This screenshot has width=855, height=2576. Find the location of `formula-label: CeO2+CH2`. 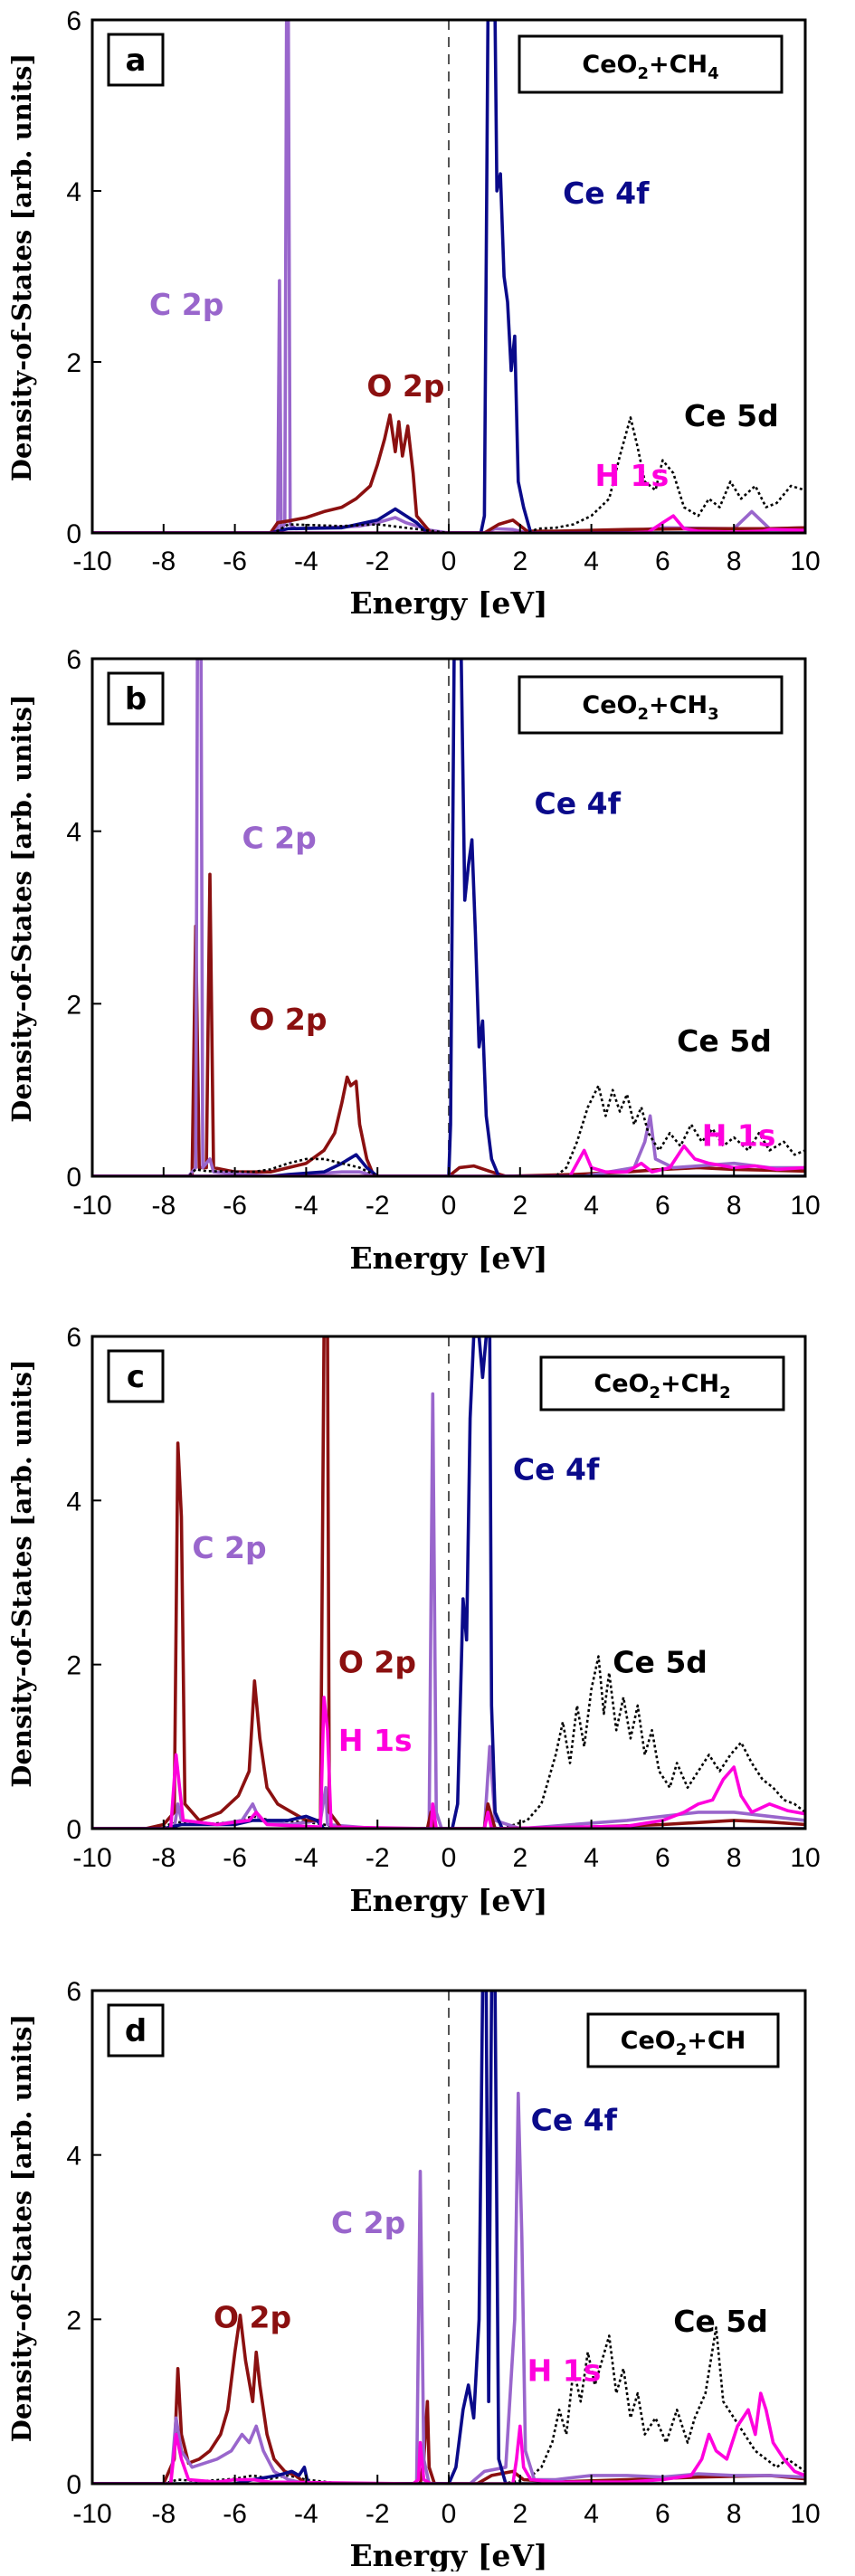

formula-label: CeO2+CH2 is located at coordinates (662, 1386).